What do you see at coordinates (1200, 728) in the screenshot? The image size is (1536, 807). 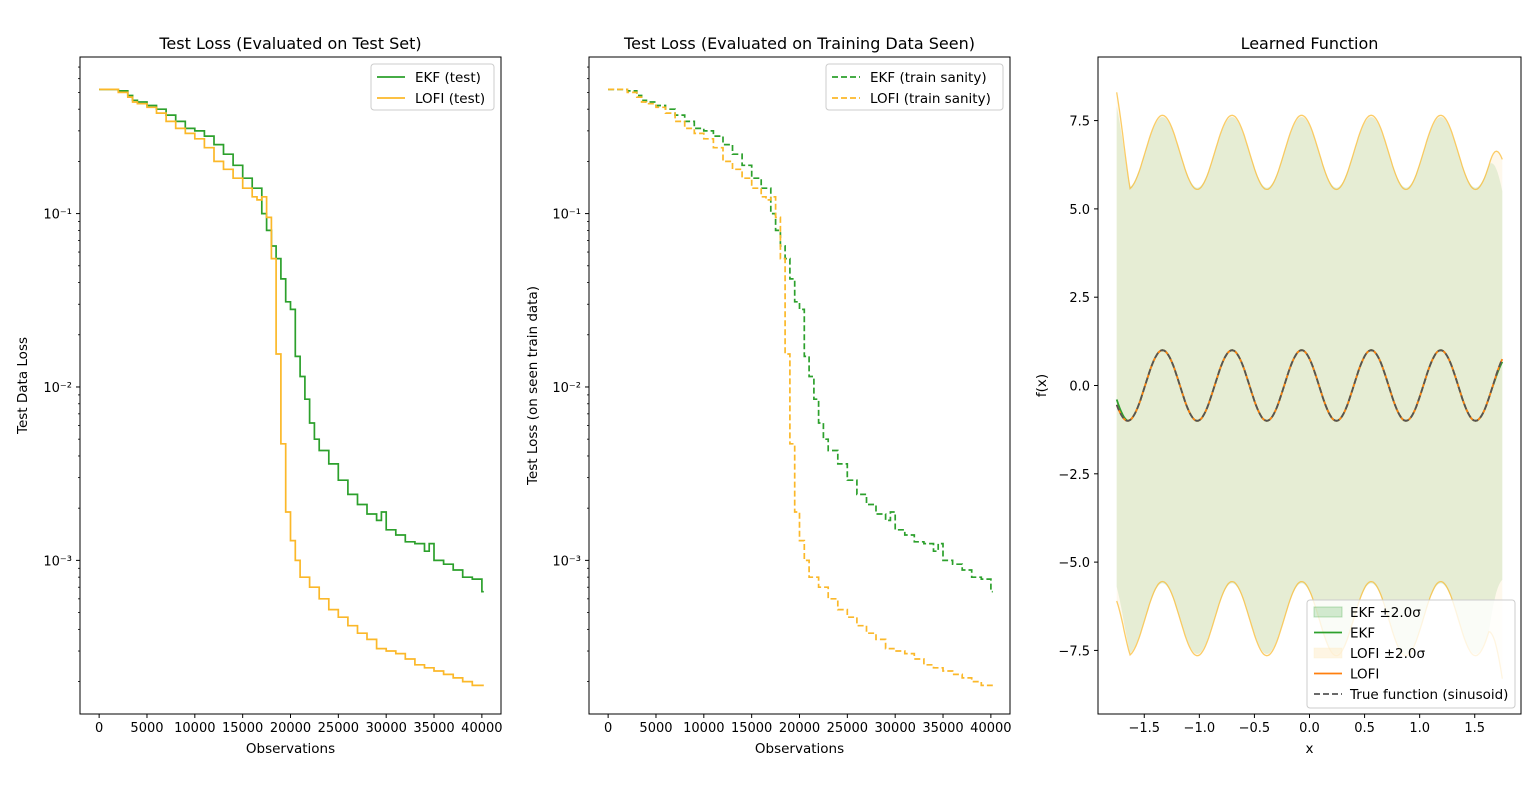 I see `x-tick-label: −1.0` at bounding box center [1200, 728].